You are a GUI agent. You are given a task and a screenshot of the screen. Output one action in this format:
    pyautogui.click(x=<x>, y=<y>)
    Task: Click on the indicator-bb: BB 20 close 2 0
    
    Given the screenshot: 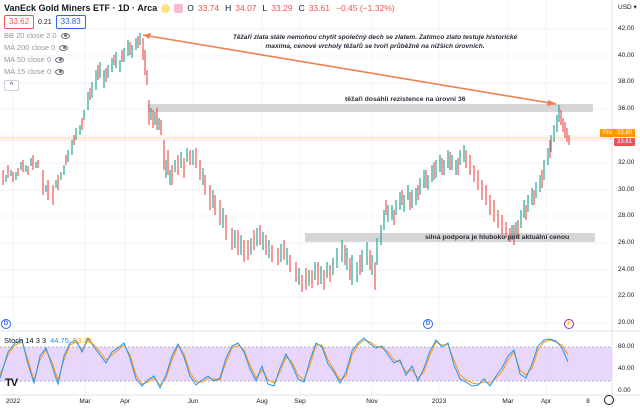 What is the action you would take?
    pyautogui.click(x=37, y=35)
    